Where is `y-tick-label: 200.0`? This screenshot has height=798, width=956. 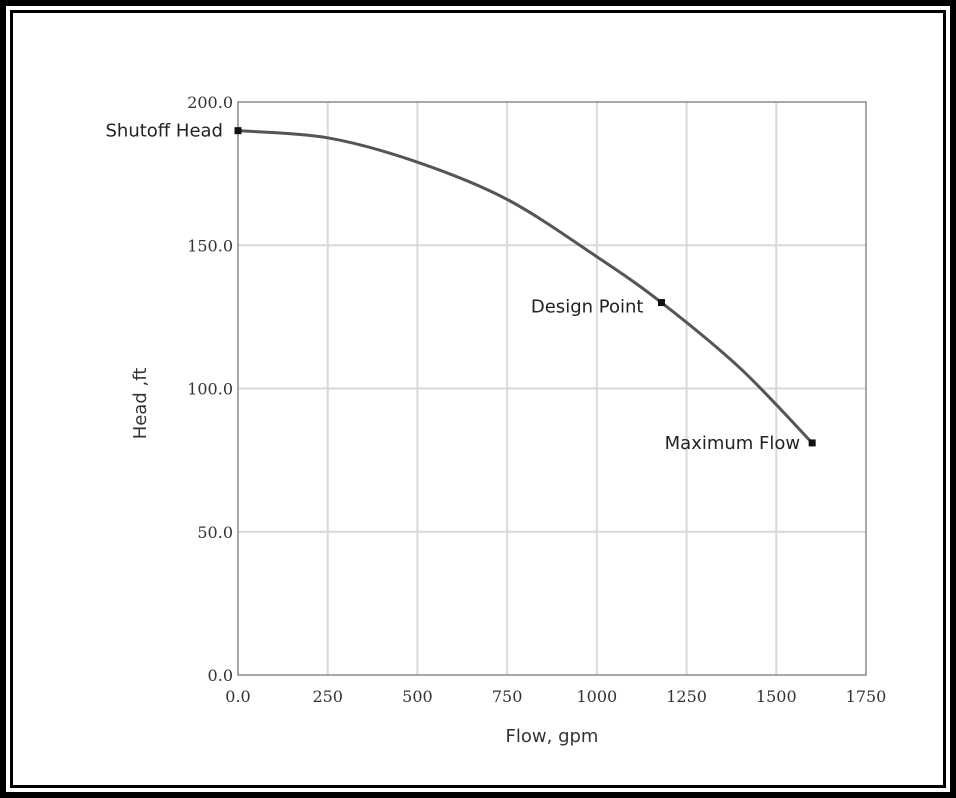
y-tick-label: 200.0 is located at coordinates (210, 102).